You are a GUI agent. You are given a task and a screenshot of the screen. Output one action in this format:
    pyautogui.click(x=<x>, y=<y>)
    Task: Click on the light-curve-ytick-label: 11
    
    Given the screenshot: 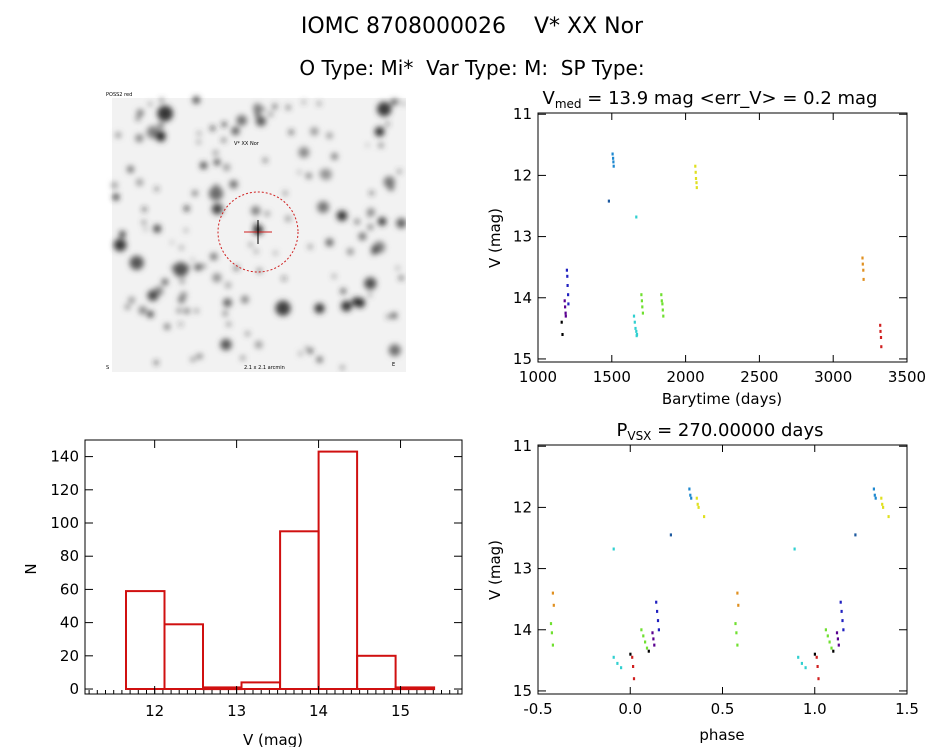 What is the action you would take?
    pyautogui.click(x=522, y=114)
    